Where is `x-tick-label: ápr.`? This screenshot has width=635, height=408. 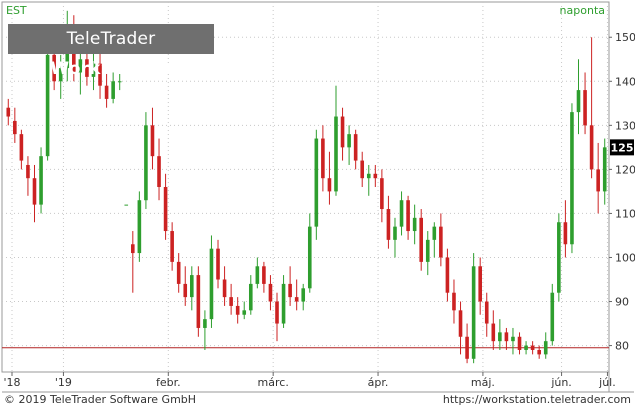
x-tick-label: ápr. is located at coordinates (378, 382).